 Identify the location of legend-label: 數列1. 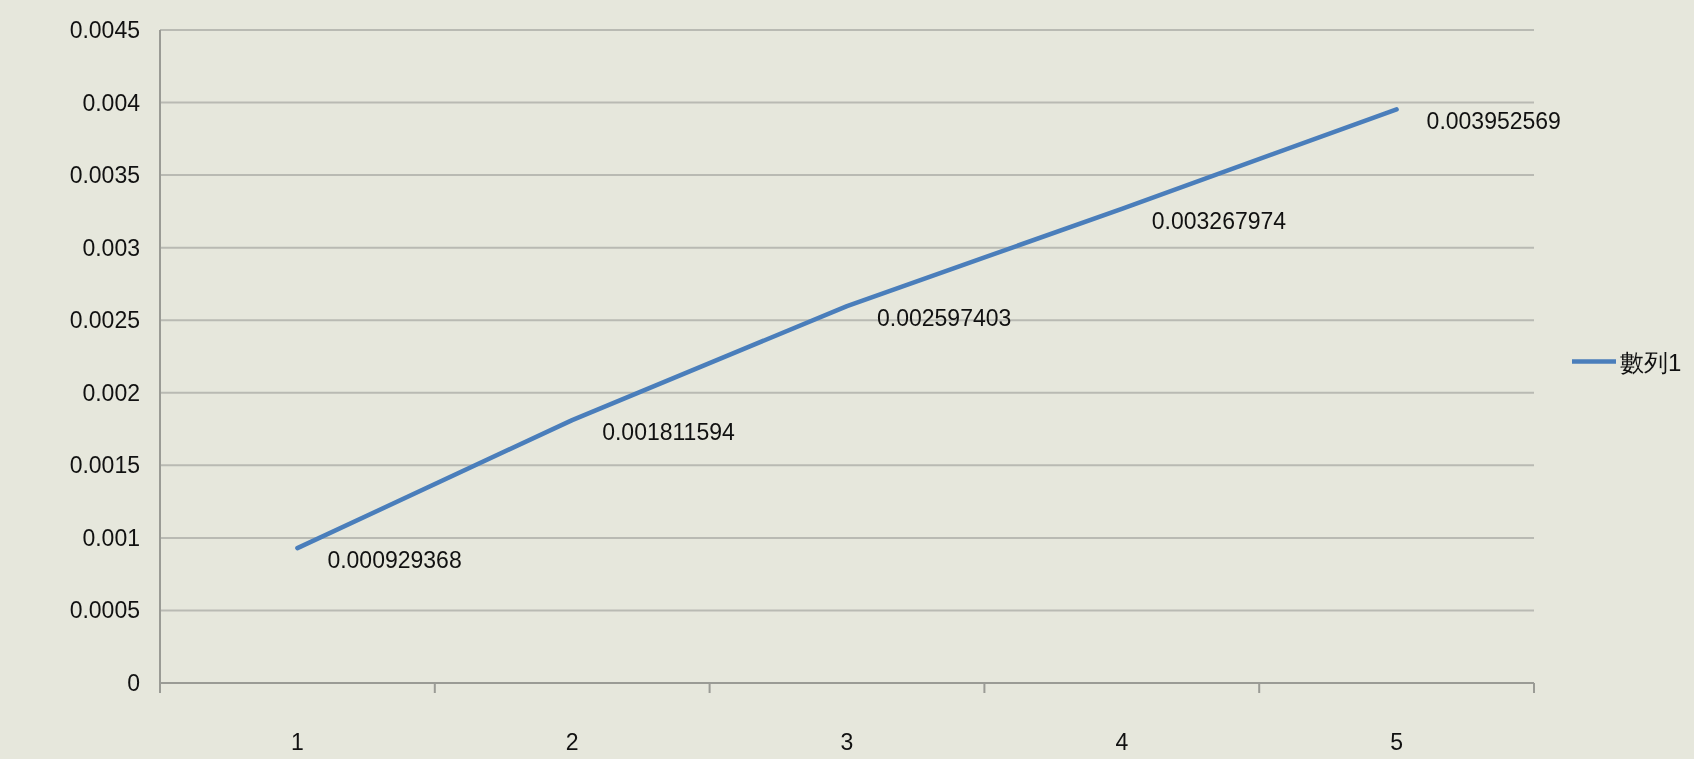
(1651, 362).